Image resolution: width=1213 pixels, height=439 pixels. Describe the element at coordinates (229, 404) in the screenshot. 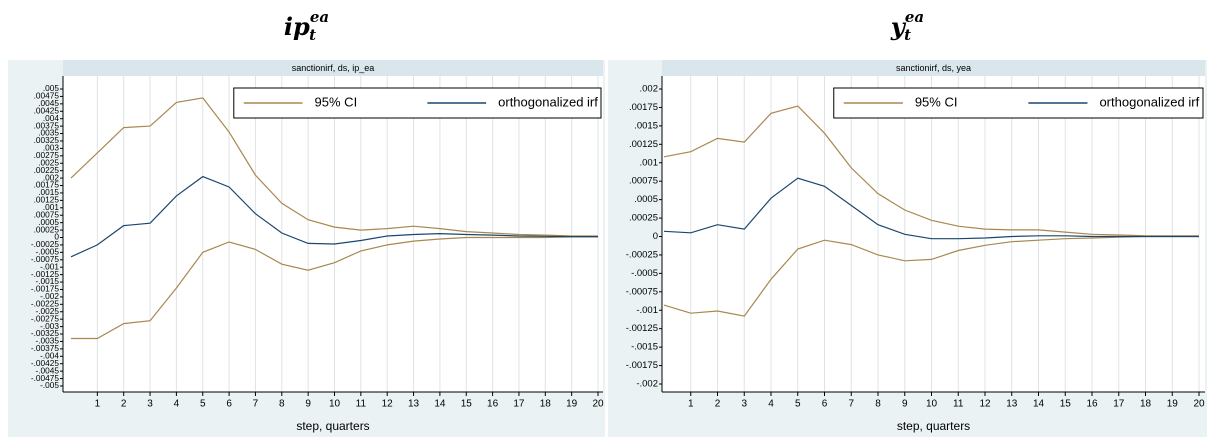

I see `x-tick-label: 6` at that location.